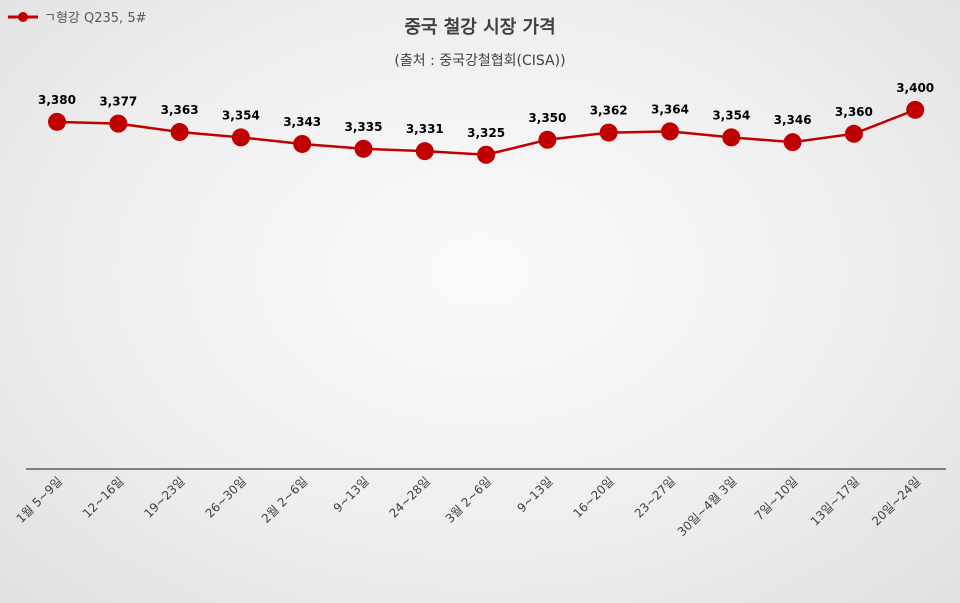 This screenshot has height=603, width=960. Describe the element at coordinates (479, 61) in the screenshot. I see `chart-subtitle: (출처 : 중국강철협회(CISA))` at that location.